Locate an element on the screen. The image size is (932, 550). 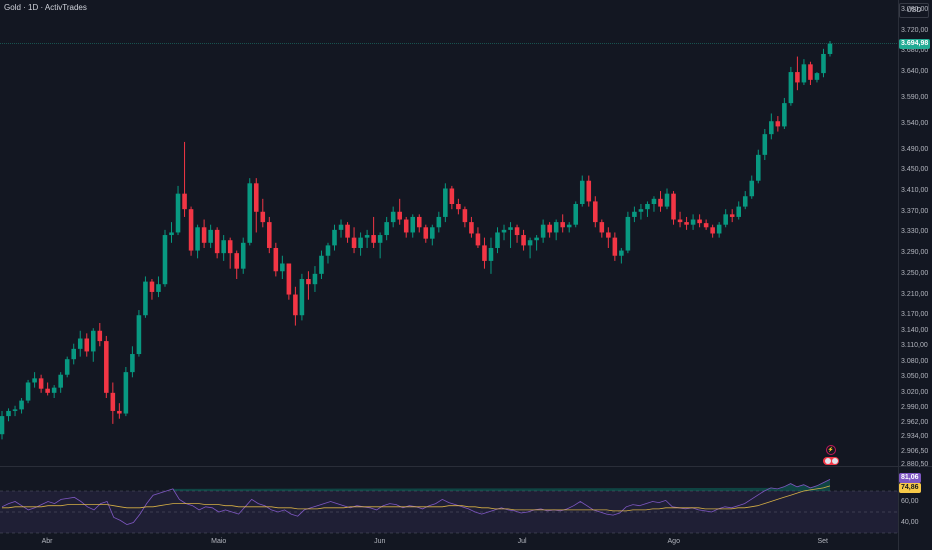
price-tick-label: 3.450,00 is located at coordinates (915, 170).